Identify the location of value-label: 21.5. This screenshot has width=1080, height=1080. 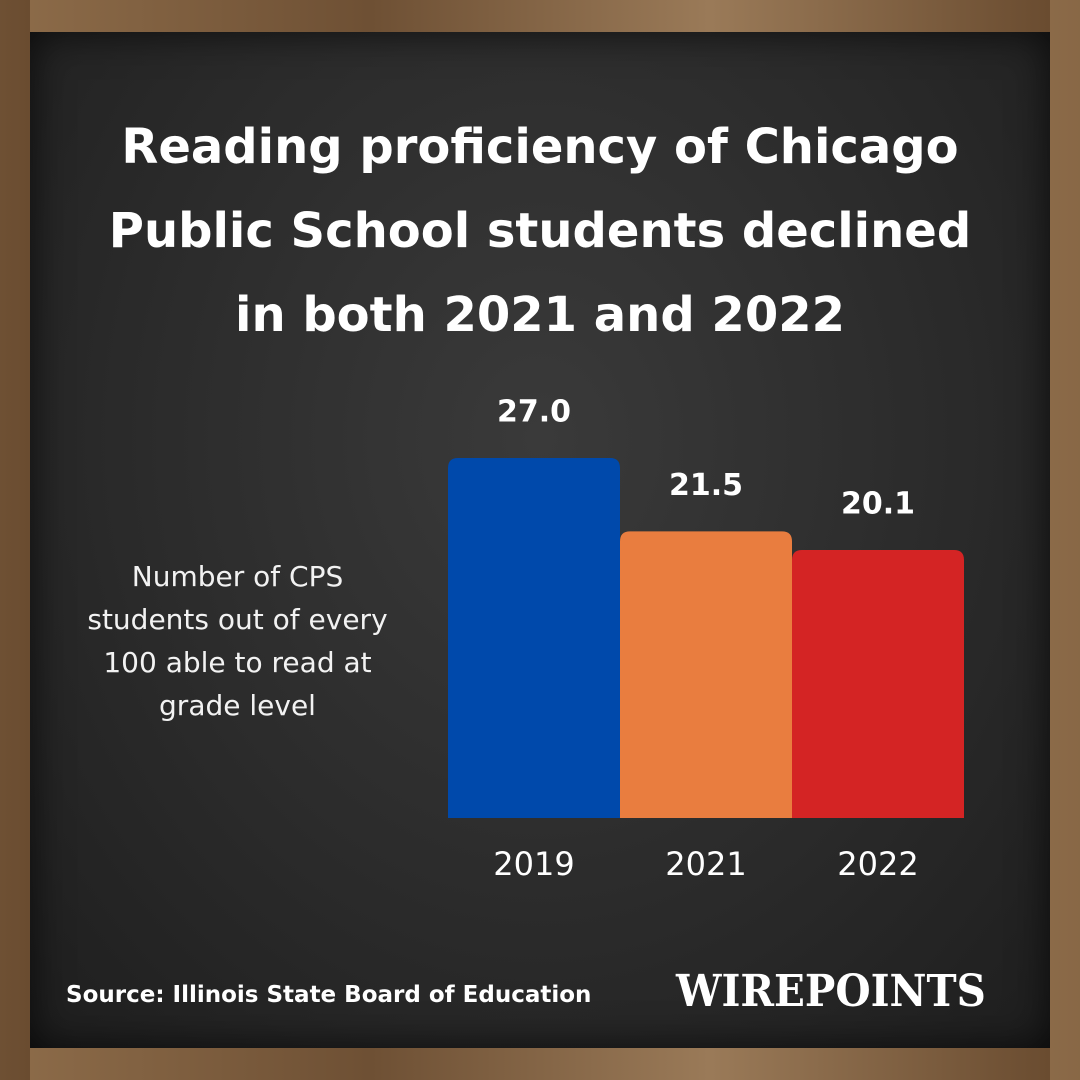
(706, 485).